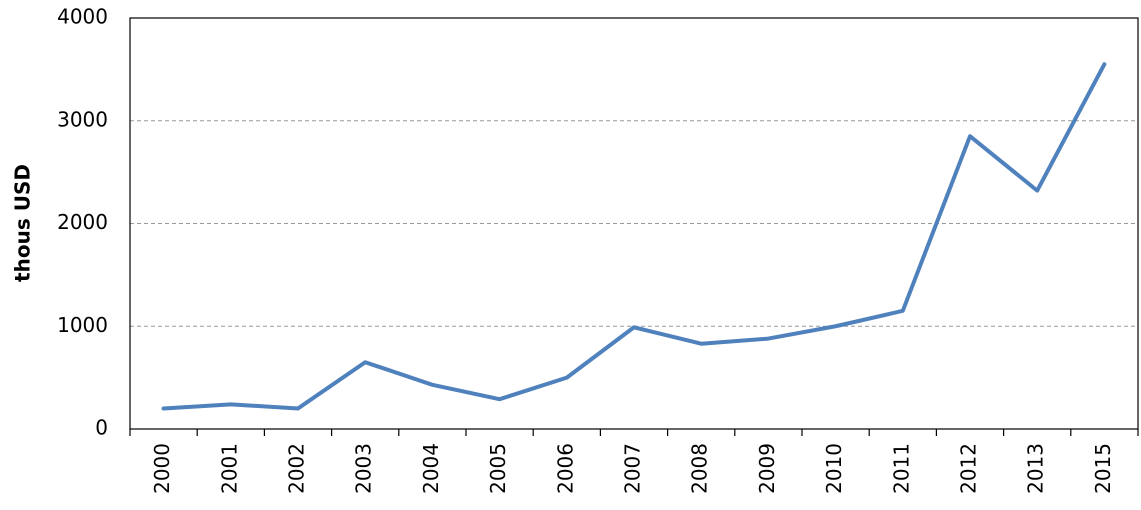 This screenshot has width=1141, height=510. What do you see at coordinates (229, 468) in the screenshot?
I see `x-tick-label: 2001` at bounding box center [229, 468].